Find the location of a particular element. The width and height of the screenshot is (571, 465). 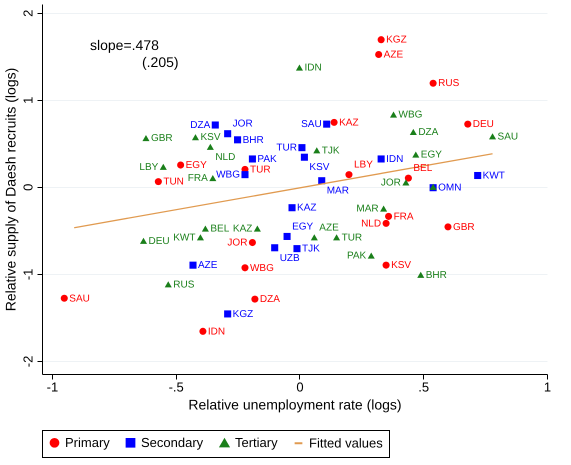

x-axis-title: Relative unemployment rate (logs) is located at coordinates (295, 404).